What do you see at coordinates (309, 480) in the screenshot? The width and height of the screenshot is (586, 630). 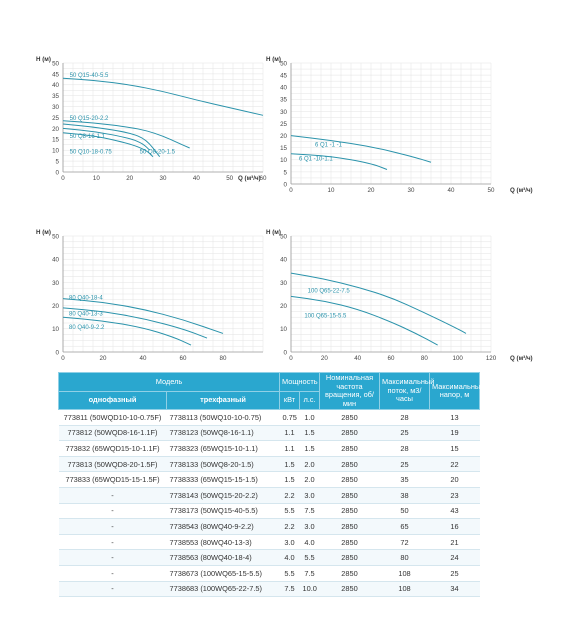 I see `power-hp-cell: 2.0` at bounding box center [309, 480].